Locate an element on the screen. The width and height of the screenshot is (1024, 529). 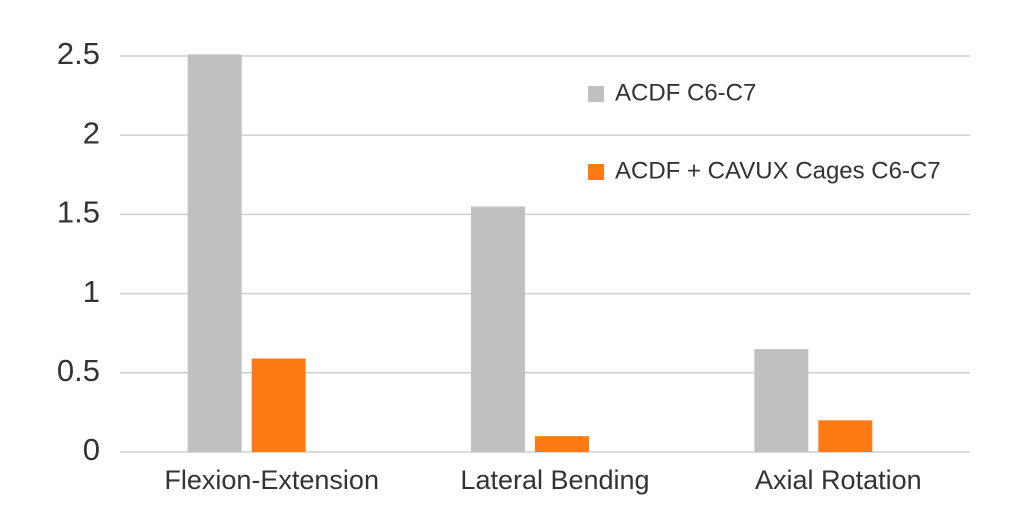
y-tick-label: 1 is located at coordinates (91, 291).